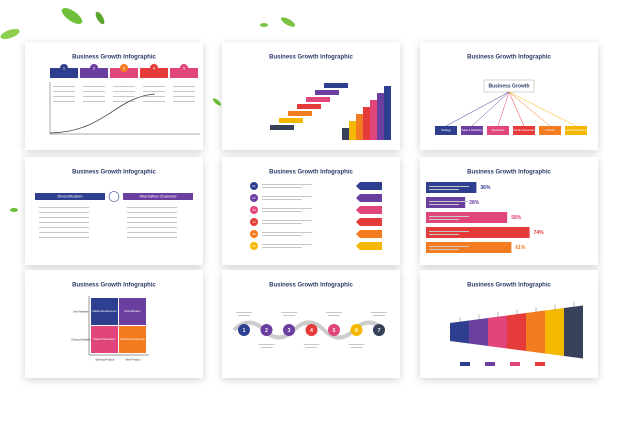 The width and height of the screenshot is (632, 421). What do you see at coordinates (102, 113) in the screenshot?
I see `growth-curve` at bounding box center [102, 113].